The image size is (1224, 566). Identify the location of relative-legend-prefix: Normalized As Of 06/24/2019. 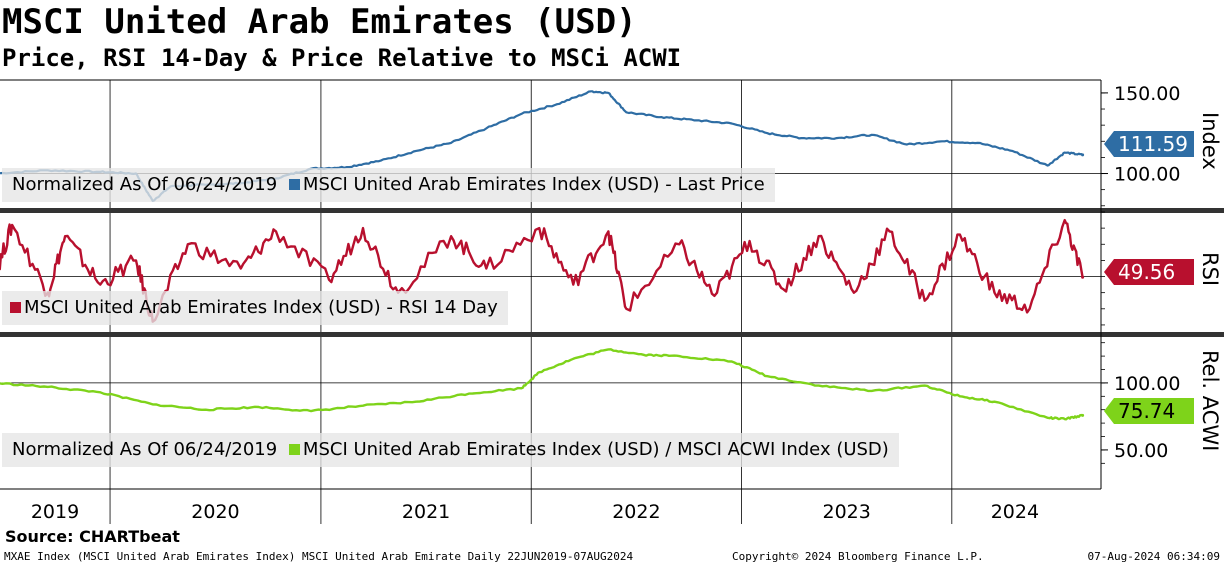
(145, 449).